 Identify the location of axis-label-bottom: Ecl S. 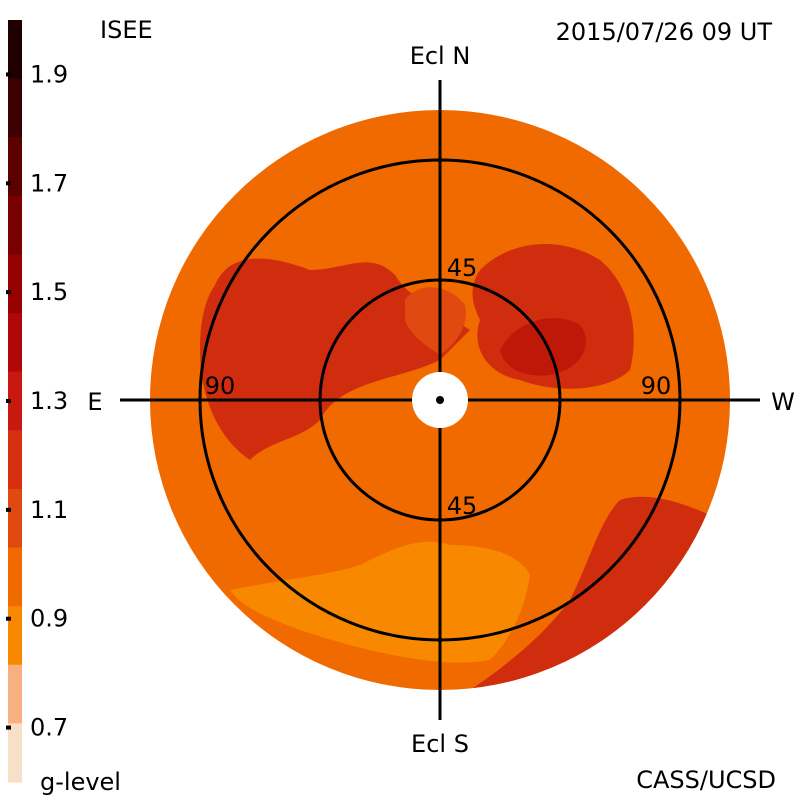
(440, 744).